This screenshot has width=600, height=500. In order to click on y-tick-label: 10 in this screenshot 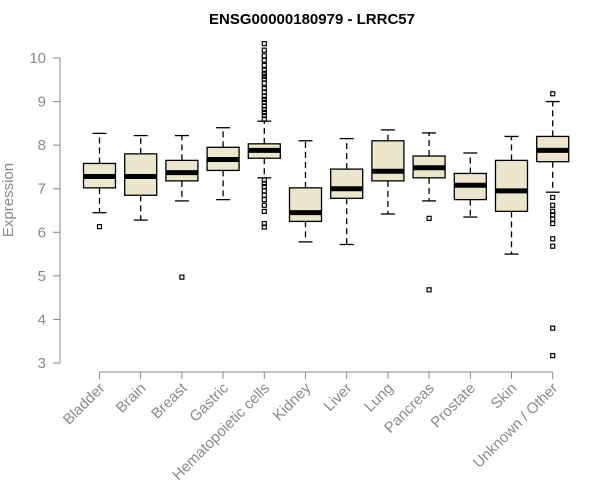, I will do `click(37, 58)`.